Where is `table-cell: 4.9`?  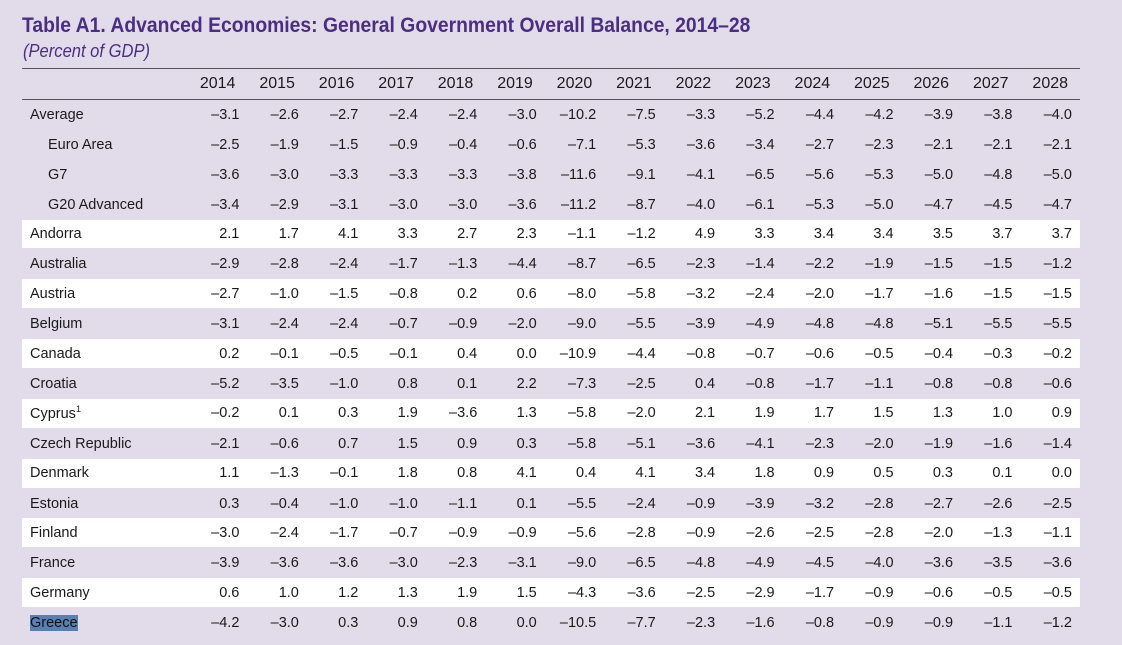
table-cell: 4.9 is located at coordinates (705, 234).